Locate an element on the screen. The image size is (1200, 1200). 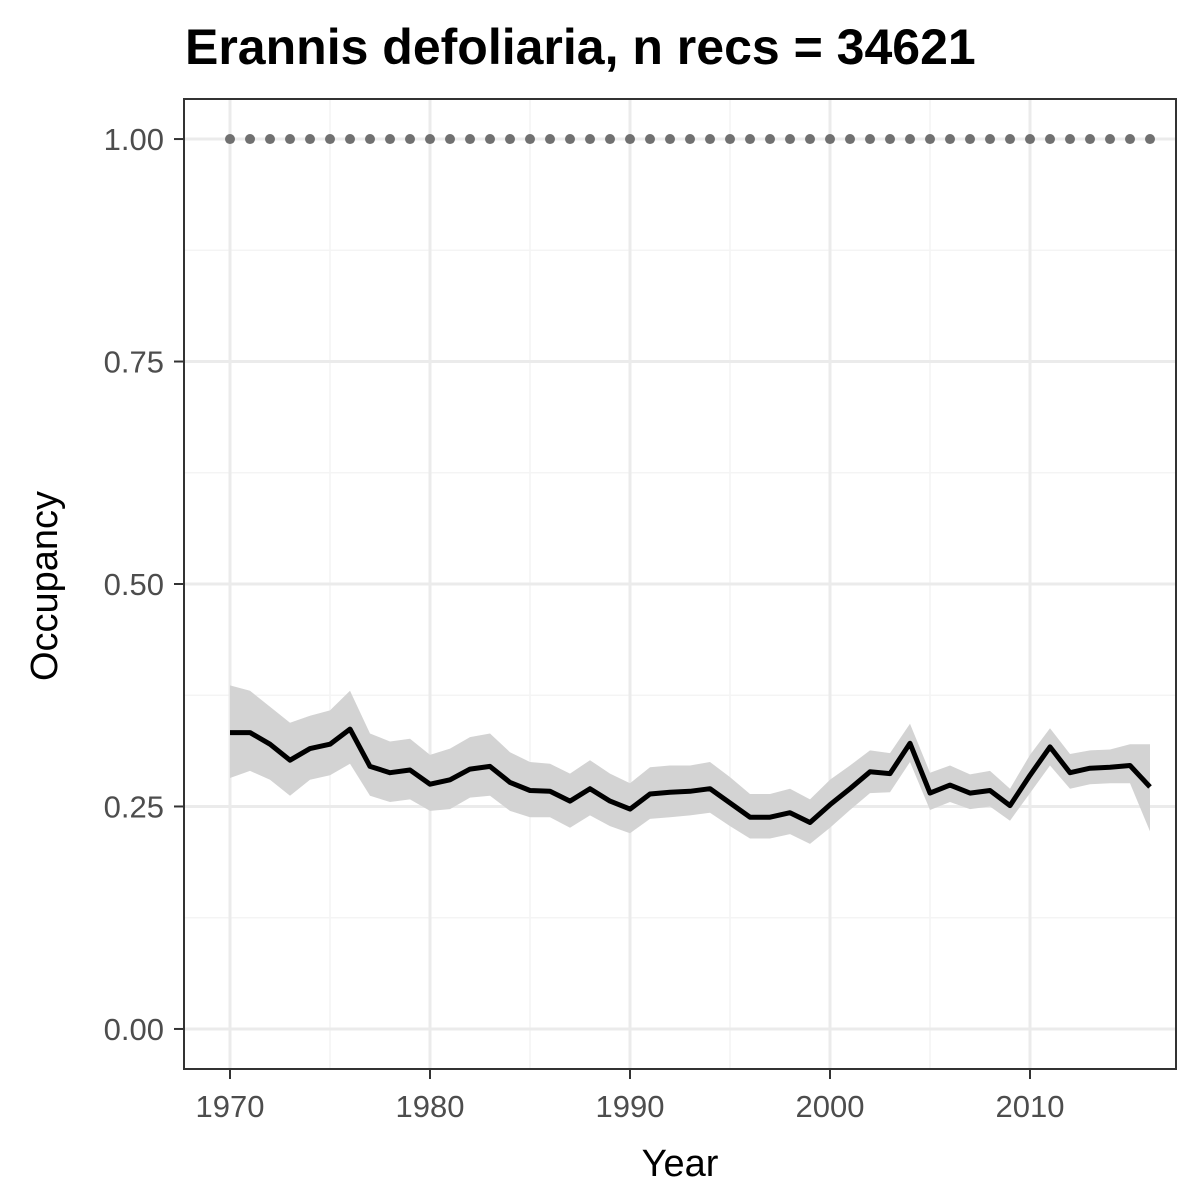
x-axis-label: Year is located at coordinates (680, 1164).